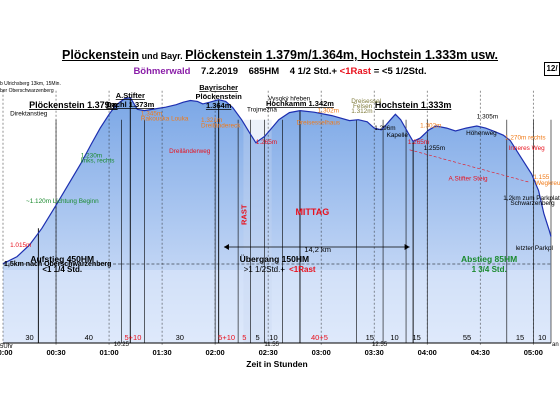 This screenshot has width=560, height=420. I want to click on segment-duration: 55, so click(467, 337).